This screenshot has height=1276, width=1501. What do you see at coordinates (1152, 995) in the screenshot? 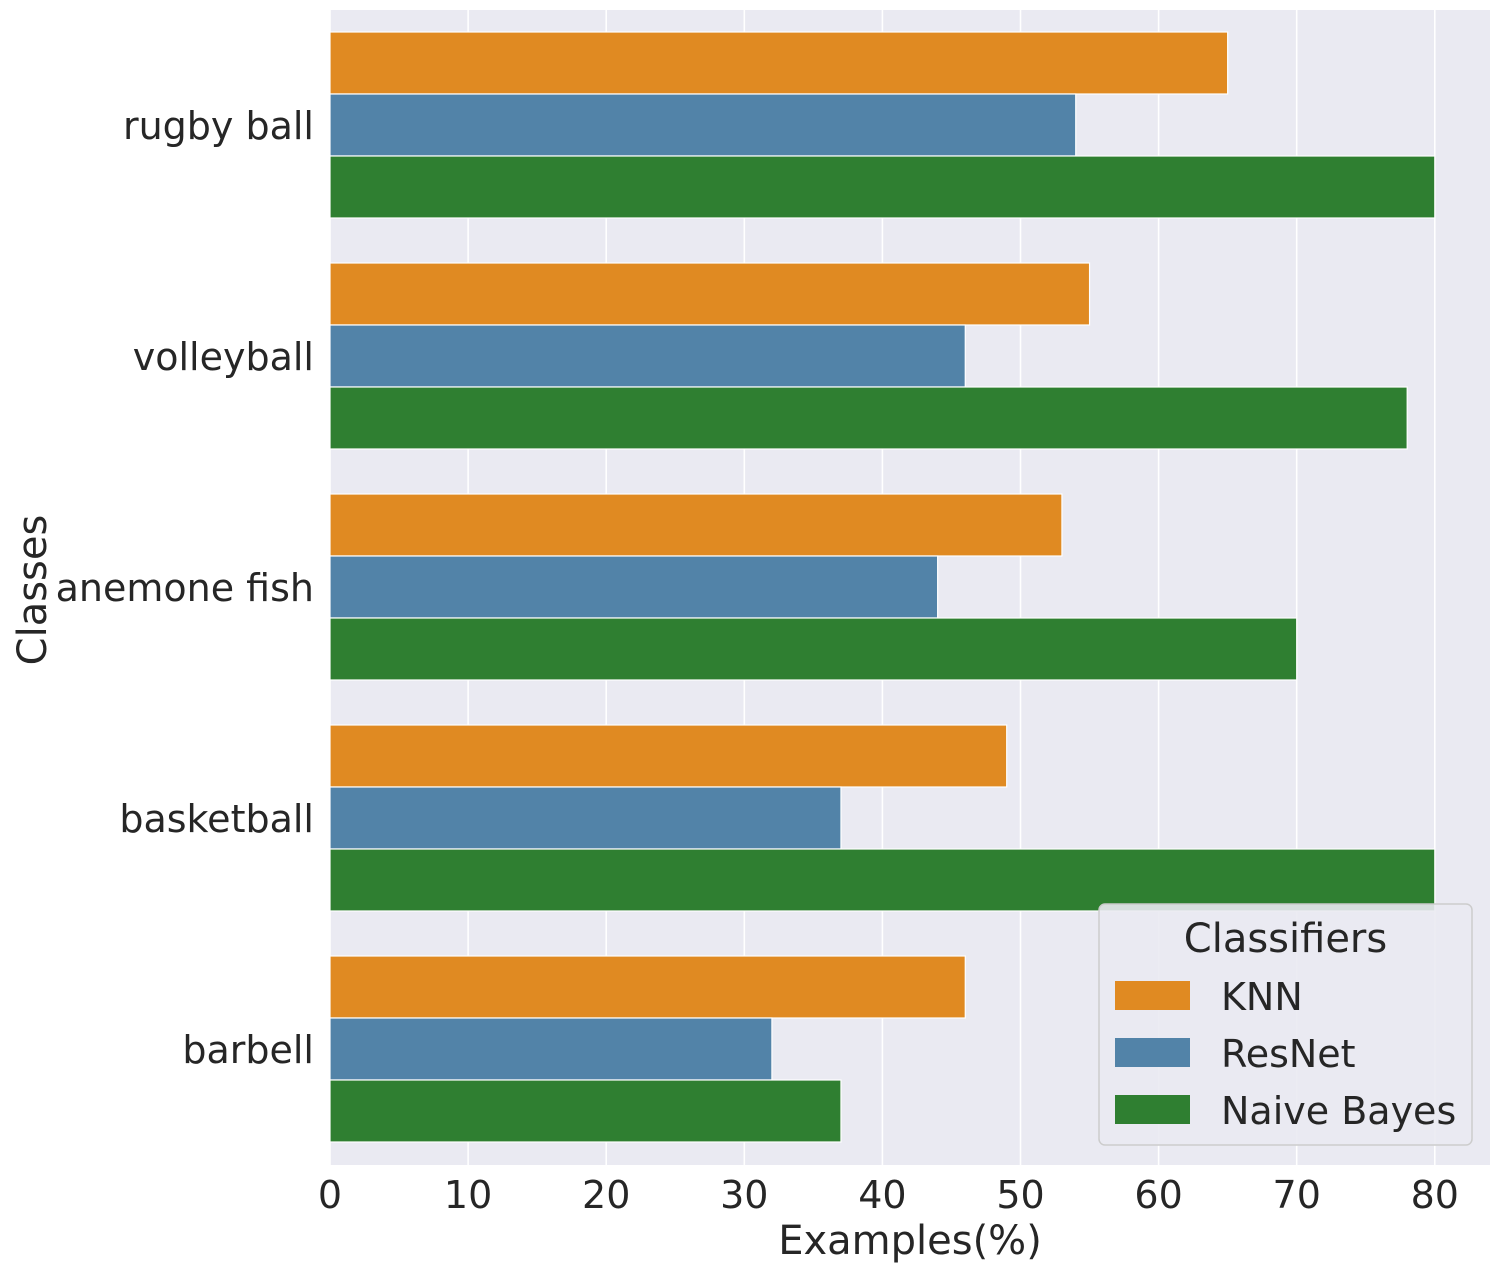
I see `legend-swatch-knn` at bounding box center [1152, 995].